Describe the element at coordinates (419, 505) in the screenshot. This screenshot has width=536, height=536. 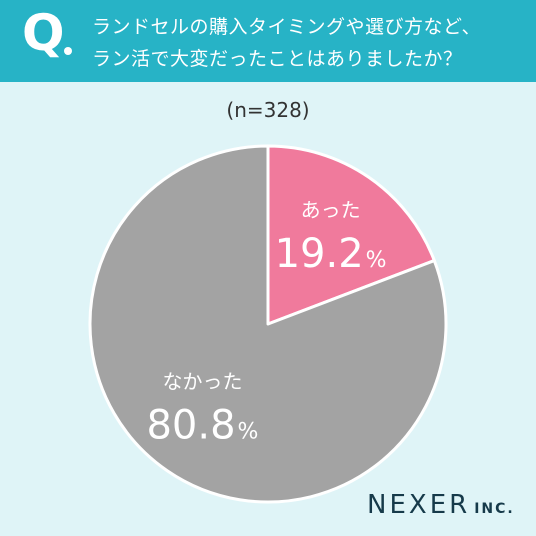
I see `logo-name: NEXER` at that location.